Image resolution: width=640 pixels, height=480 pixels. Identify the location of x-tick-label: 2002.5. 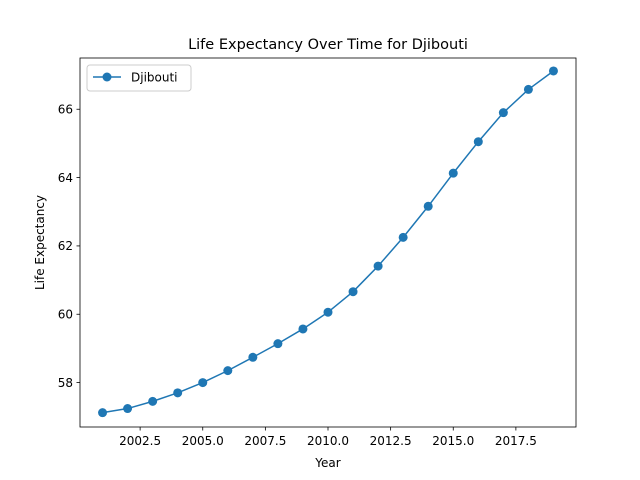
(140, 441).